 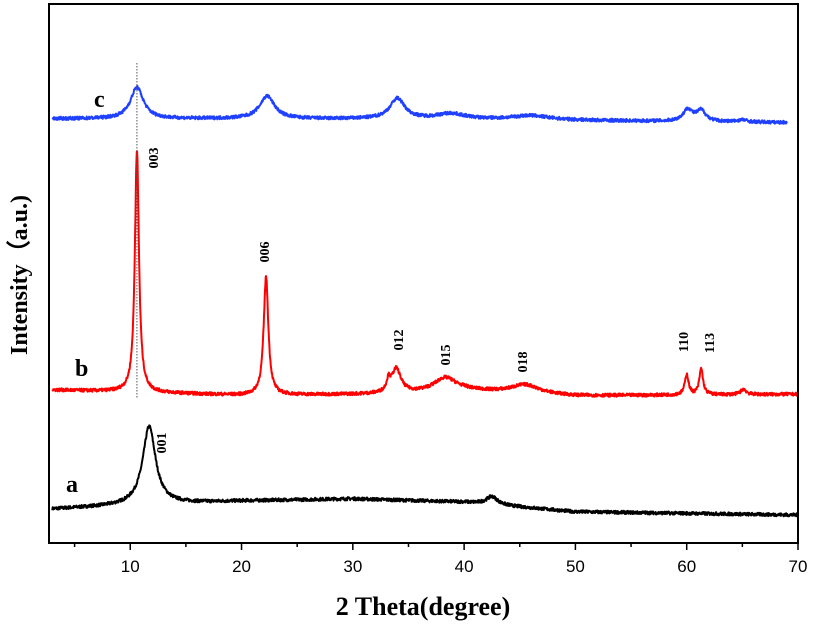 I want to click on x-axis-title: 2 Theta(degree), so click(x=423, y=606).